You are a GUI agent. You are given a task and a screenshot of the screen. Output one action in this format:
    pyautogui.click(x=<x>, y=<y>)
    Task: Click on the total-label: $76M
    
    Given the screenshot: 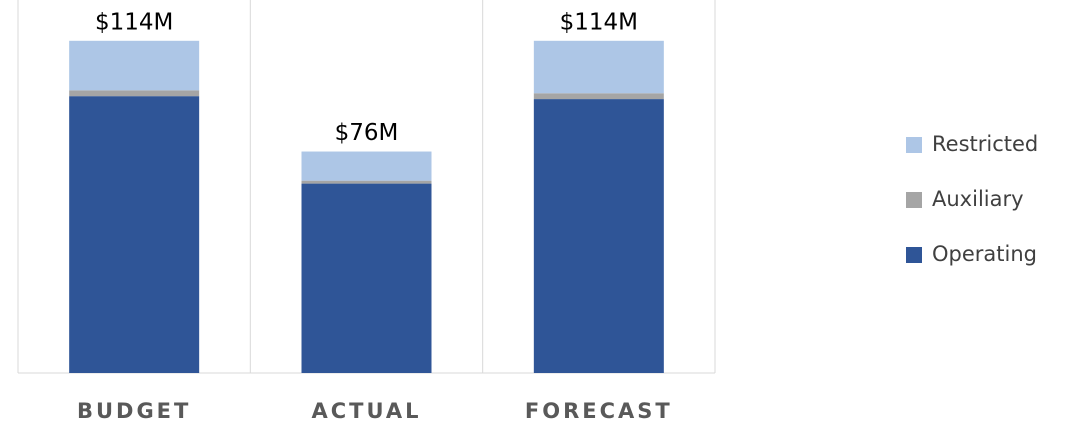 What is the action you would take?
    pyautogui.click(x=367, y=133)
    